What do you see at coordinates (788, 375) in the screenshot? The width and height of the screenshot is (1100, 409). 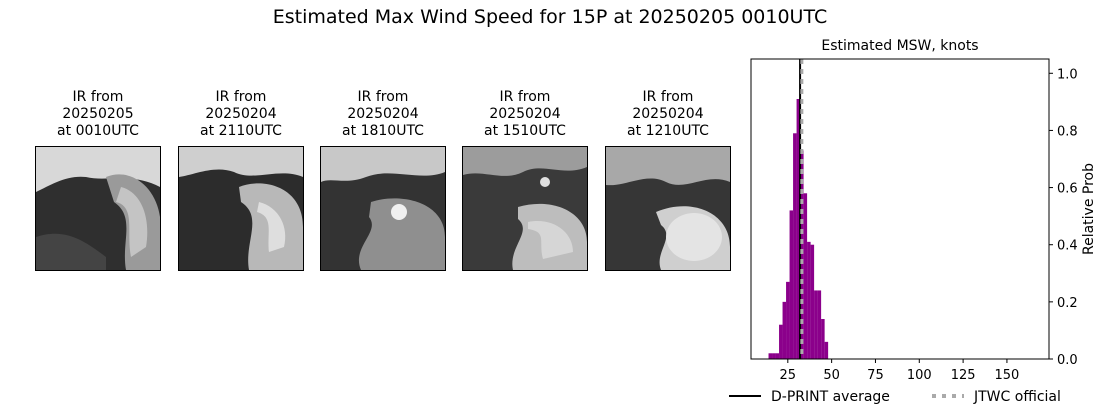 I see `x-tick-label: 25` at bounding box center [788, 375].